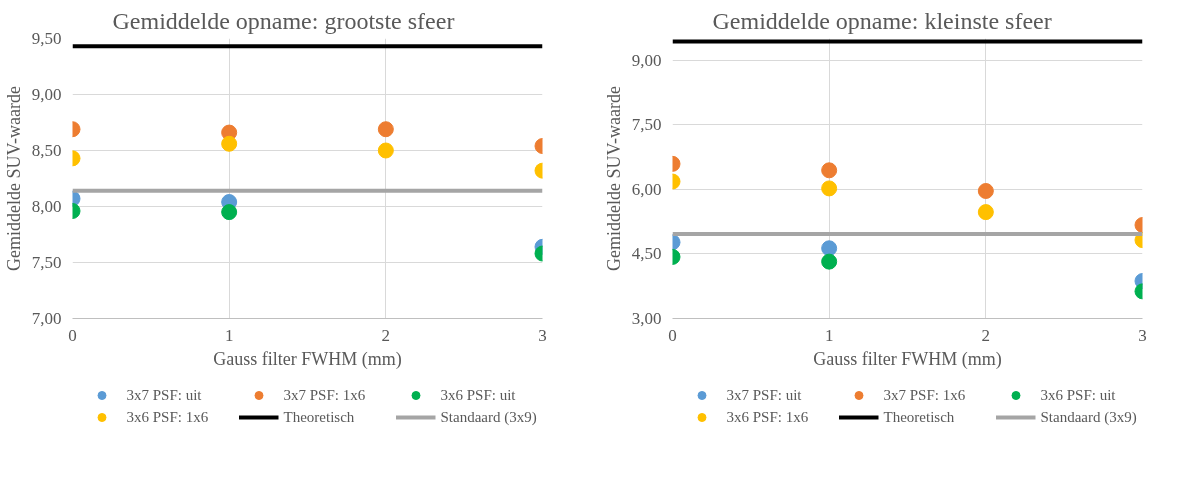 The image size is (1192, 497). I want to click on y-tick-label: 8,00, so click(46, 206).